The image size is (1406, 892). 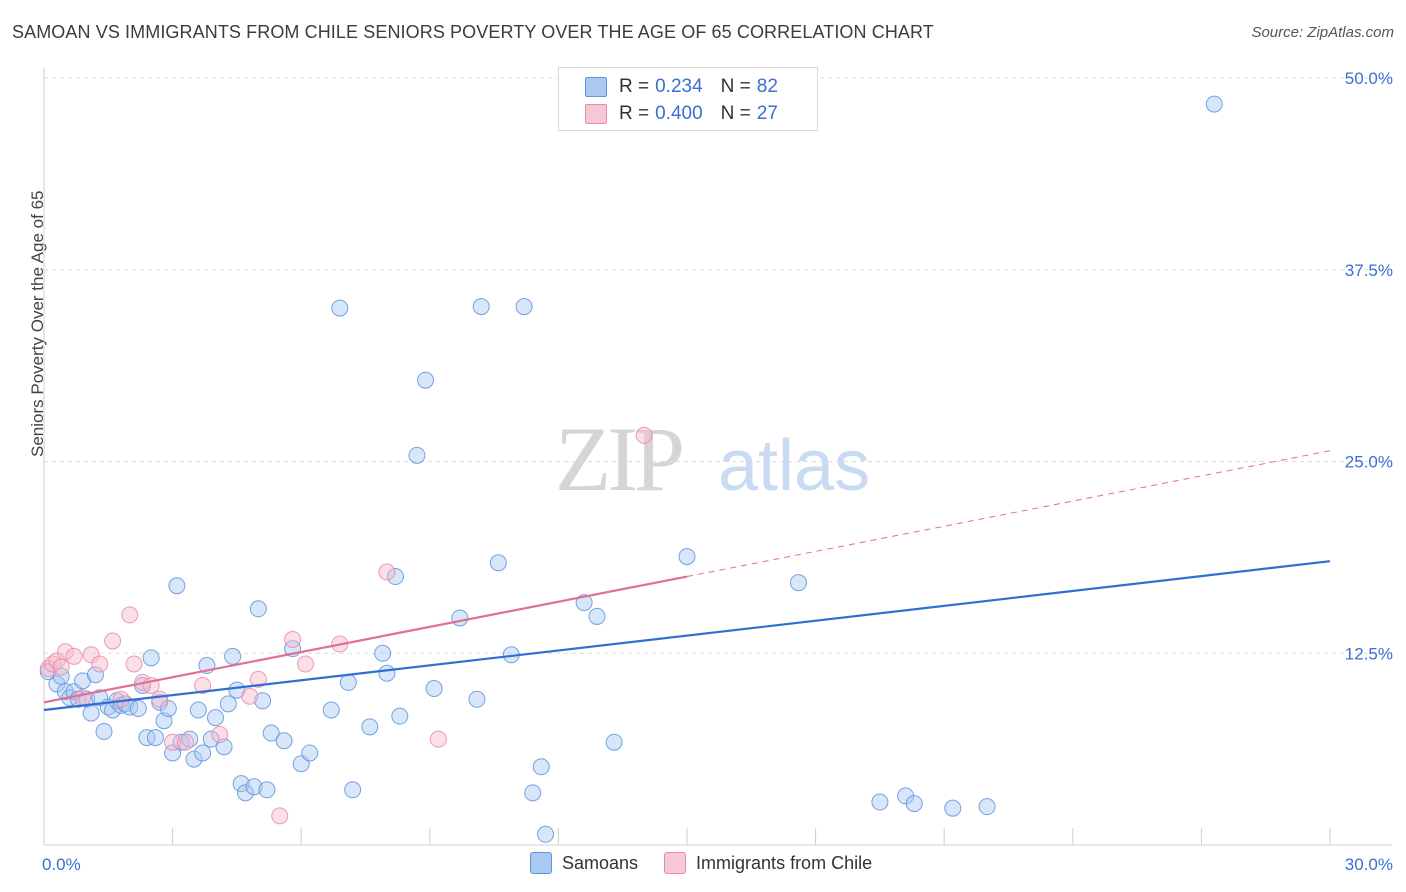 I want to click on legend-square-chile, so click(x=675, y=863).